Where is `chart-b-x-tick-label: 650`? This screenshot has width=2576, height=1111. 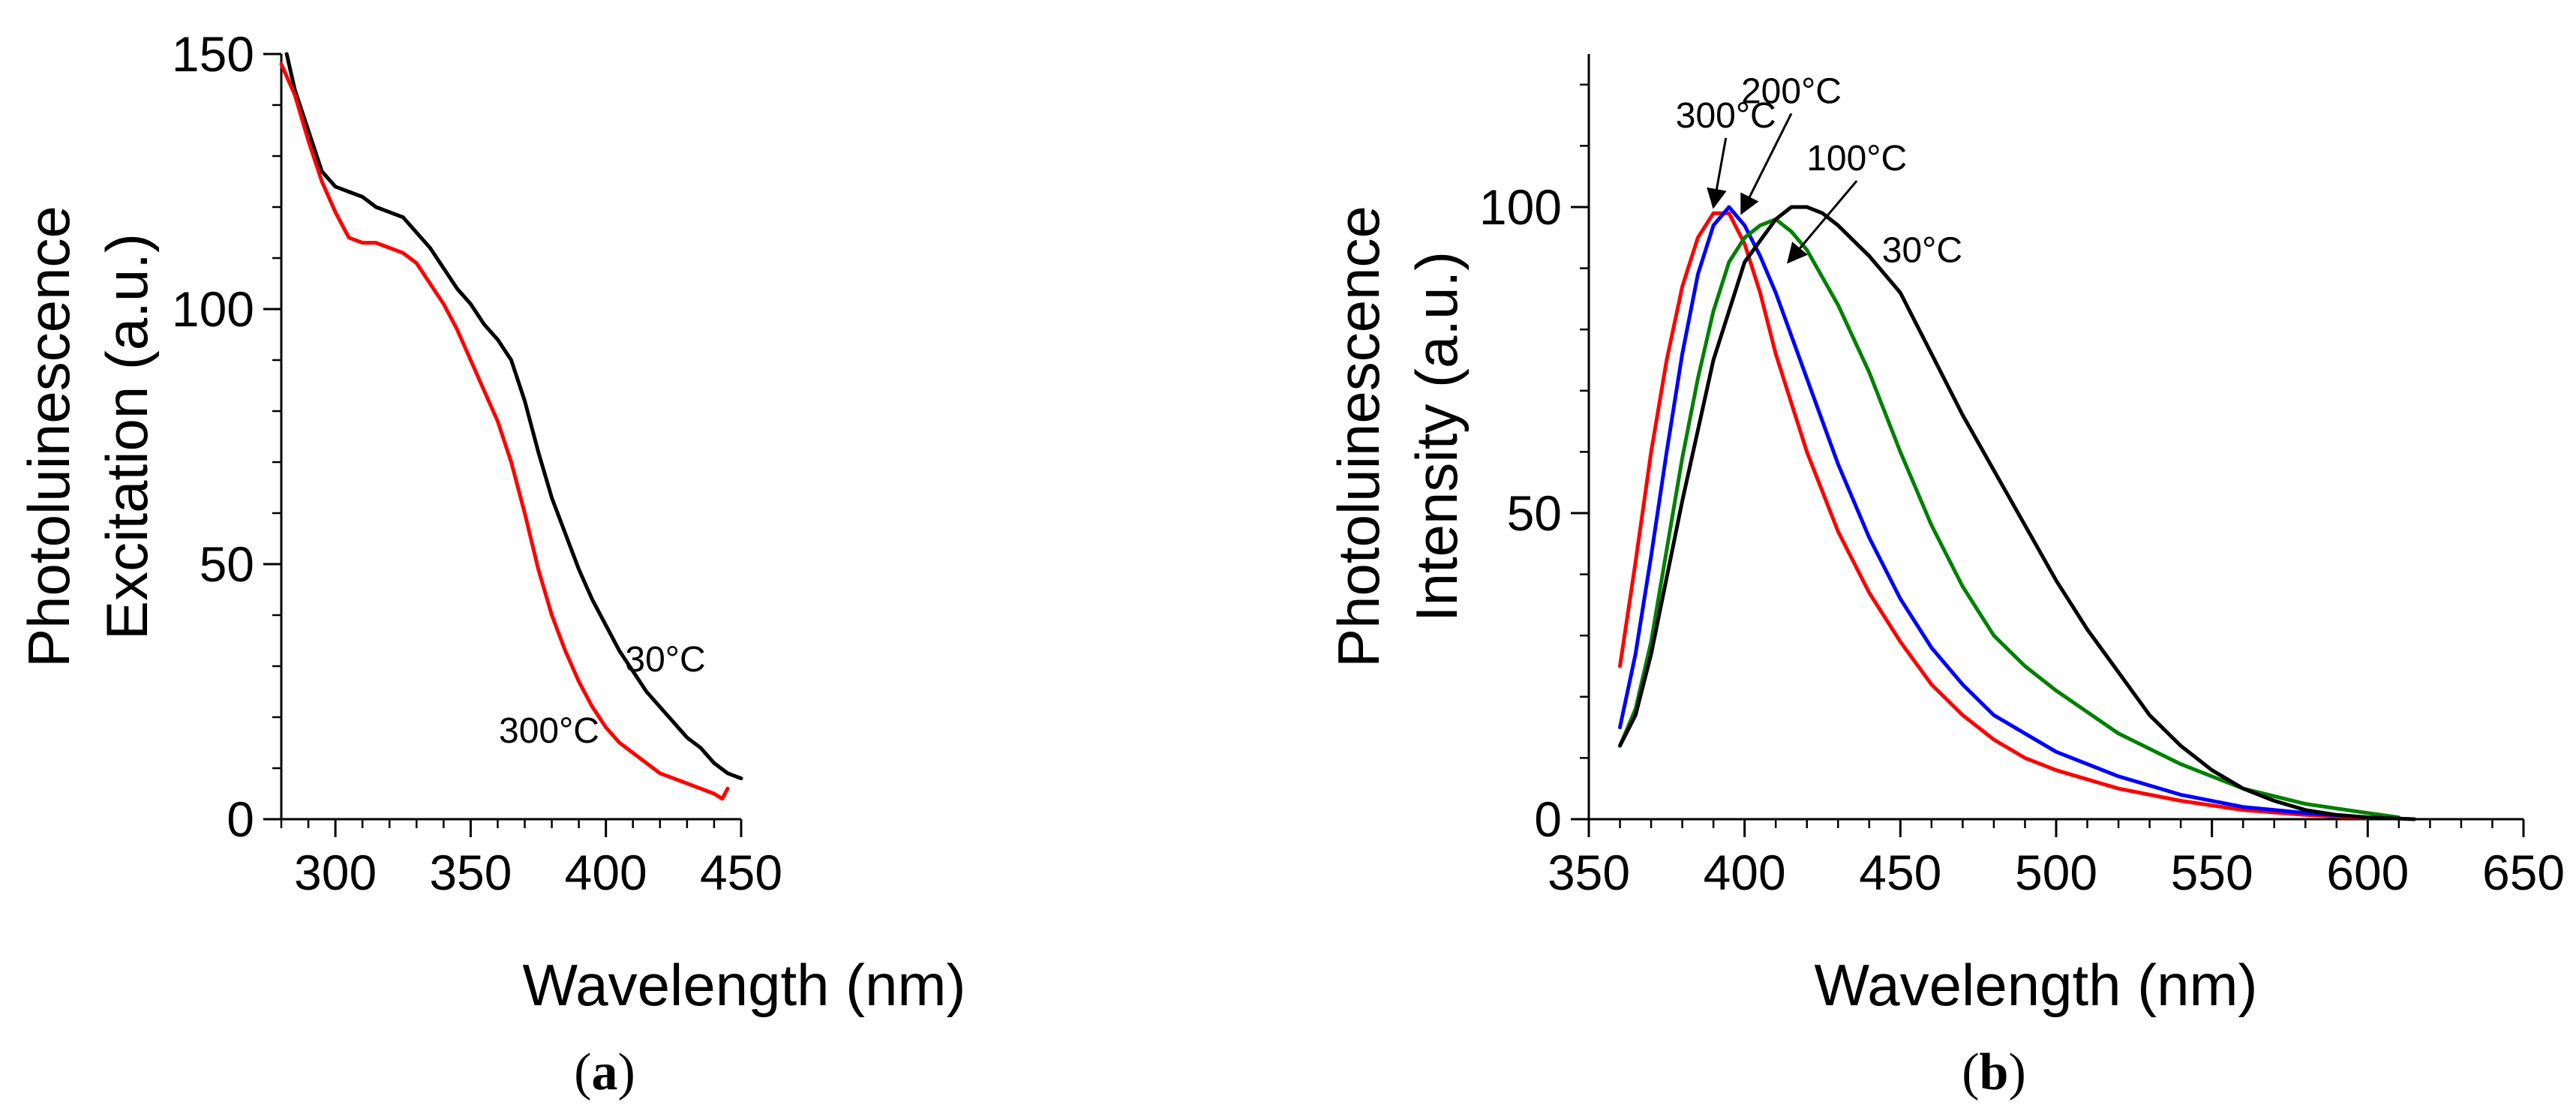
chart-b-x-tick-label: 650 is located at coordinates (2523, 872).